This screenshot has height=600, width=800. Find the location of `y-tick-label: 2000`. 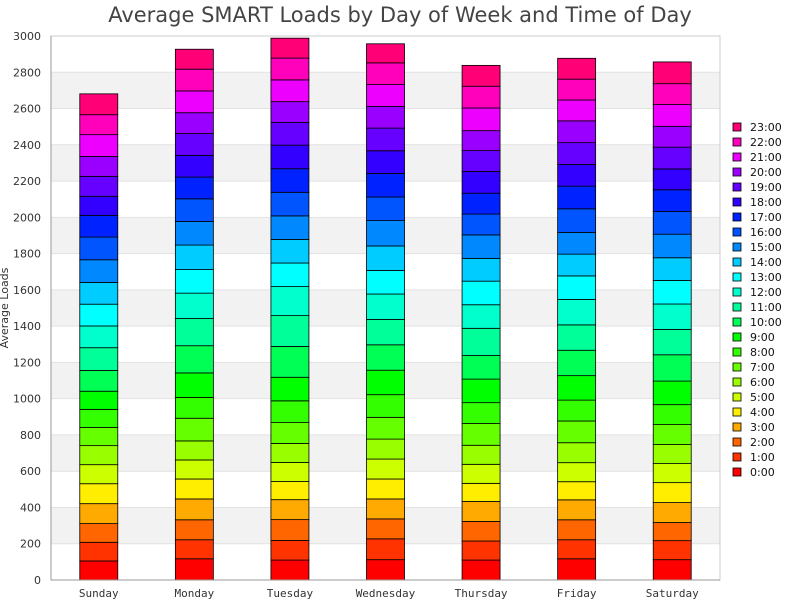

y-tick-label: 2000 is located at coordinates (27, 217).